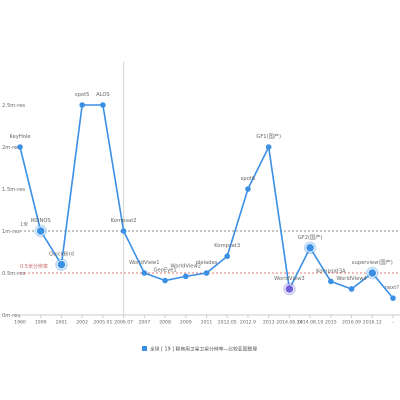 The width and height of the screenshot is (400, 400). I want to click on y-tick-label: 1m-res, so click(11, 232).